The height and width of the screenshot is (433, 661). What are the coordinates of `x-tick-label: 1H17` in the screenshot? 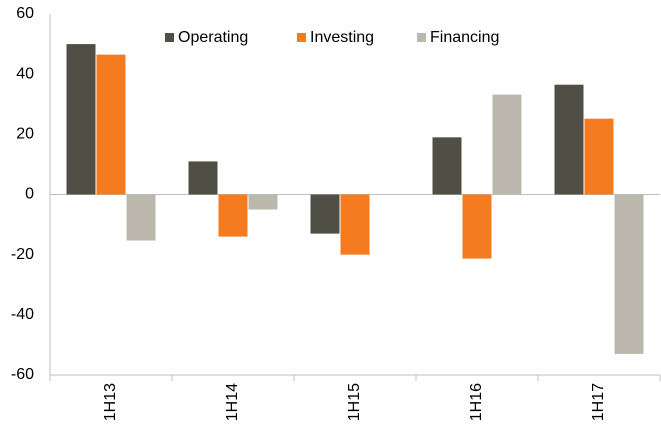 It's located at (598, 402).